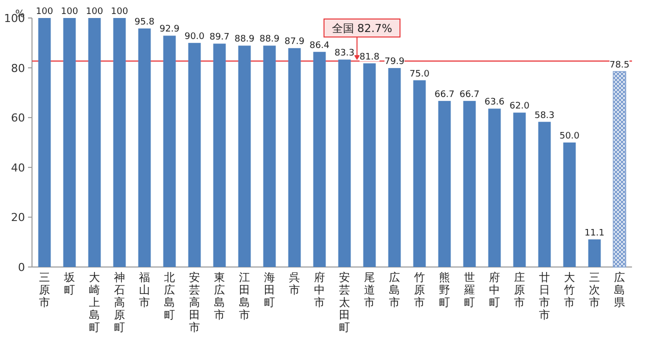  Describe the element at coordinates (21, 267) in the screenshot. I see `y-tick-label: 0` at that location.